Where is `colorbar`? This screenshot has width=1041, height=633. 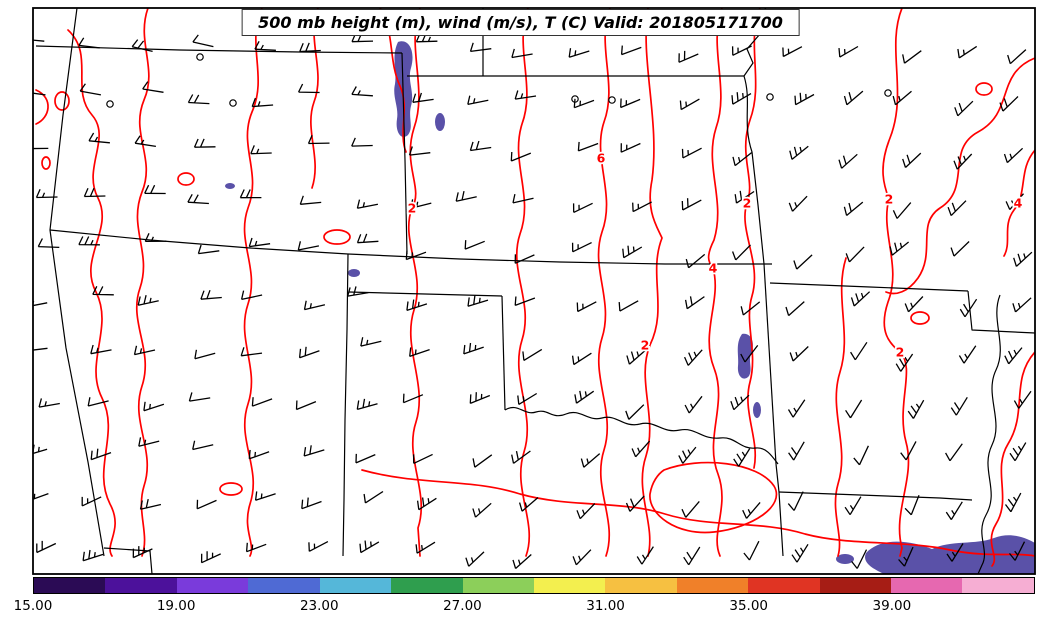 colorbar is located at coordinates (534, 585).